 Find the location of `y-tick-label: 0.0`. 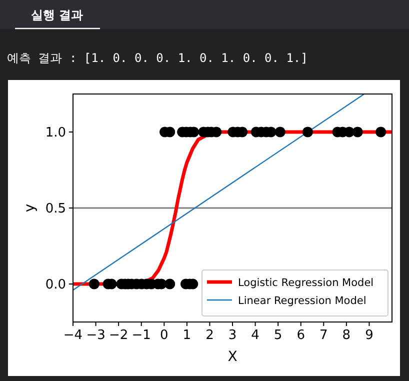

y-tick-label: 0.0 is located at coordinates (55, 285).